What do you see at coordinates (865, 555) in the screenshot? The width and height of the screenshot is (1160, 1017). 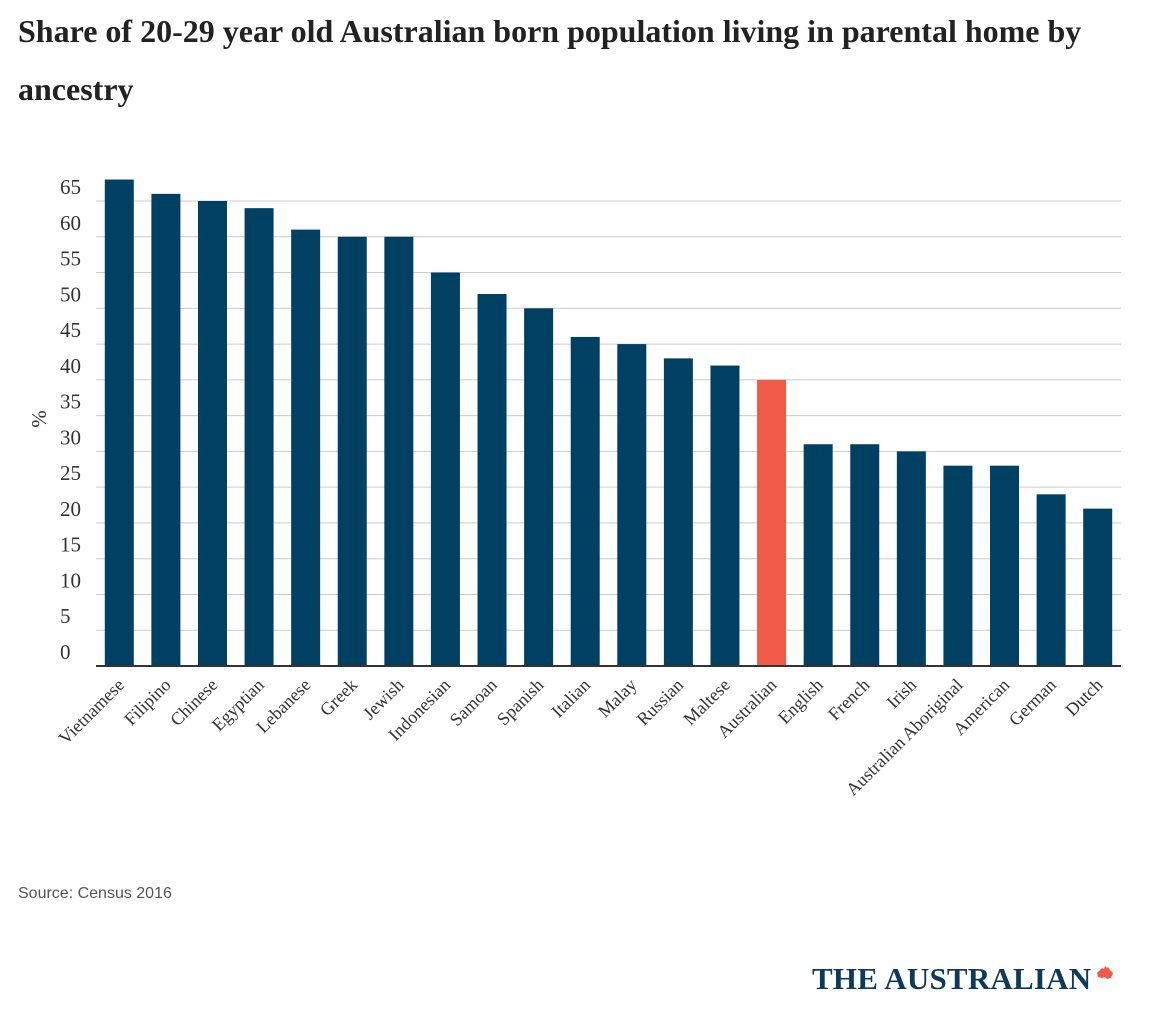 I see `bar-french` at bounding box center [865, 555].